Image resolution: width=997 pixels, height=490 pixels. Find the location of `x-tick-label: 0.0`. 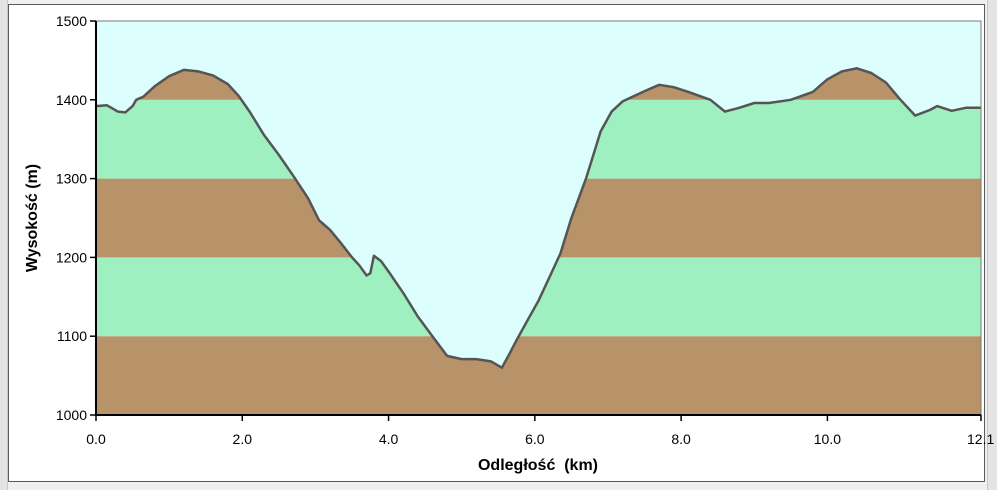

x-tick-label: 0.0 is located at coordinates (96, 439).